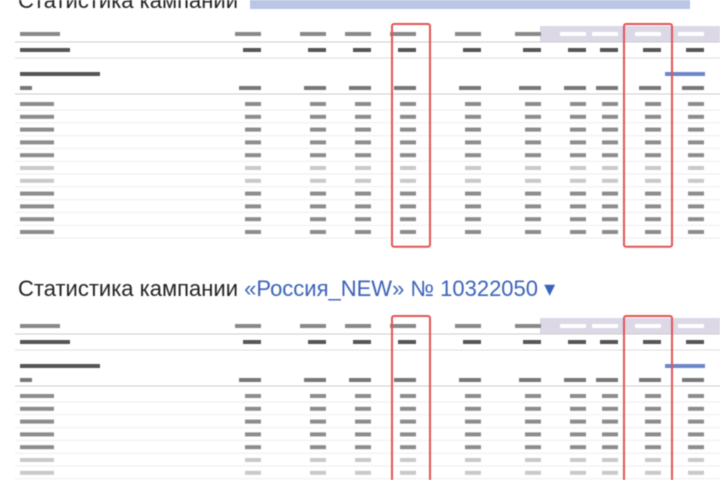 This screenshot has width=720, height=480. I want to click on highlight-box, so click(648, 397).